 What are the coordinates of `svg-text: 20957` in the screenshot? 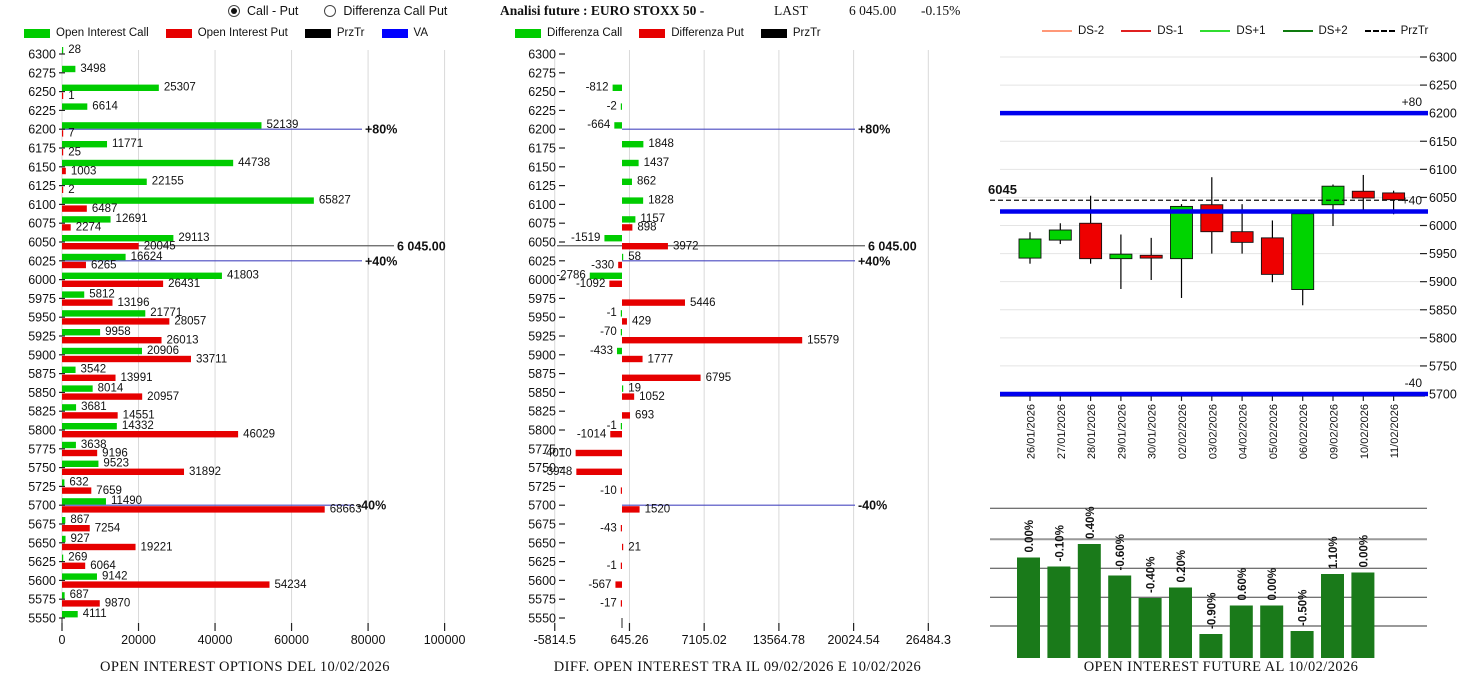 It's located at (163, 397).